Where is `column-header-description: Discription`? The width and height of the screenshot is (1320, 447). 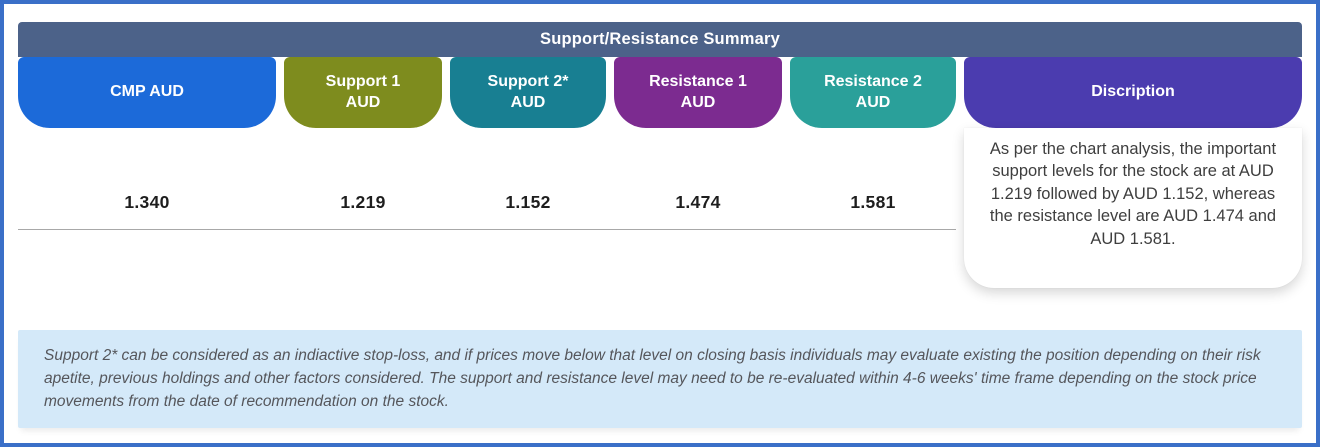 column-header-description: Discription is located at coordinates (1133, 92).